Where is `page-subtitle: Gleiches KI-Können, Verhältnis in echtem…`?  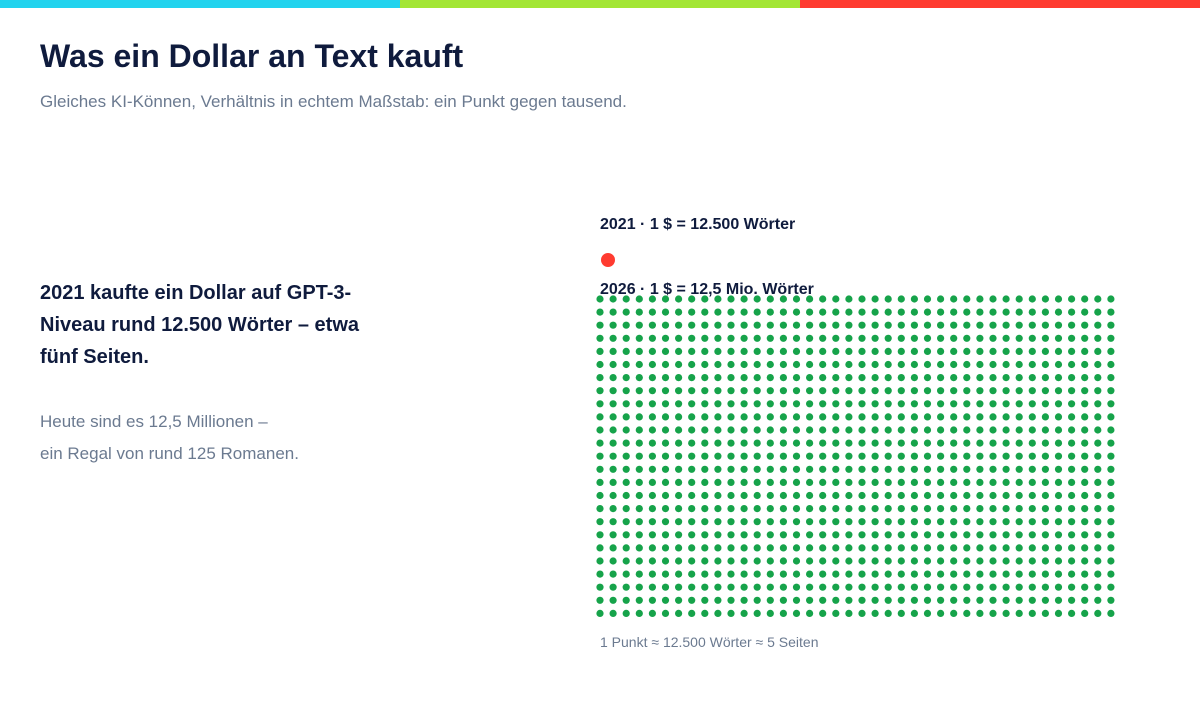
page-subtitle: Gleiches KI-Können, Verhältnis in echtem… is located at coordinates (333, 101).